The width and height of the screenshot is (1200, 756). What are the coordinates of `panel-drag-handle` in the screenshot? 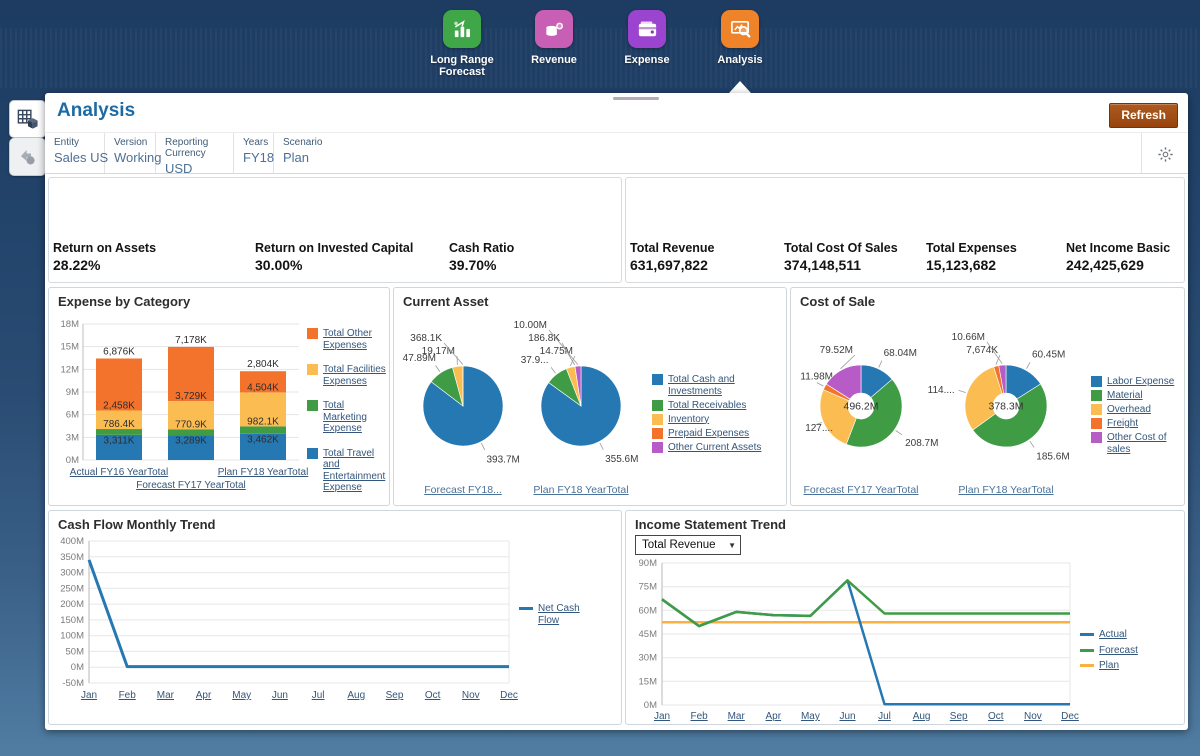 It's located at (636, 98).